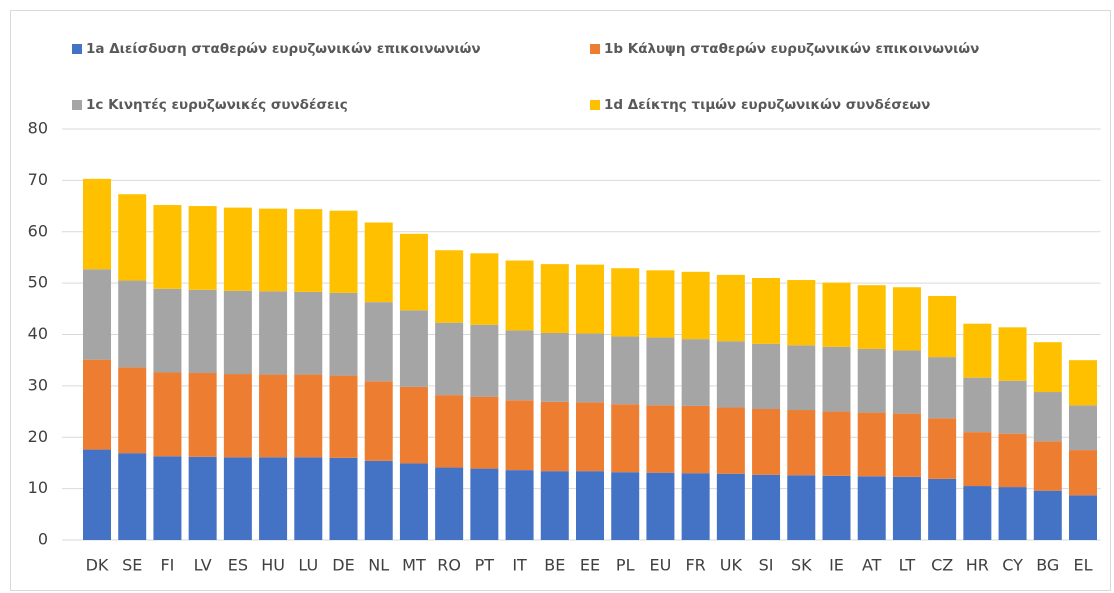 This screenshot has height=593, width=1114. I want to click on x-tick-label: EE, so click(590, 565).